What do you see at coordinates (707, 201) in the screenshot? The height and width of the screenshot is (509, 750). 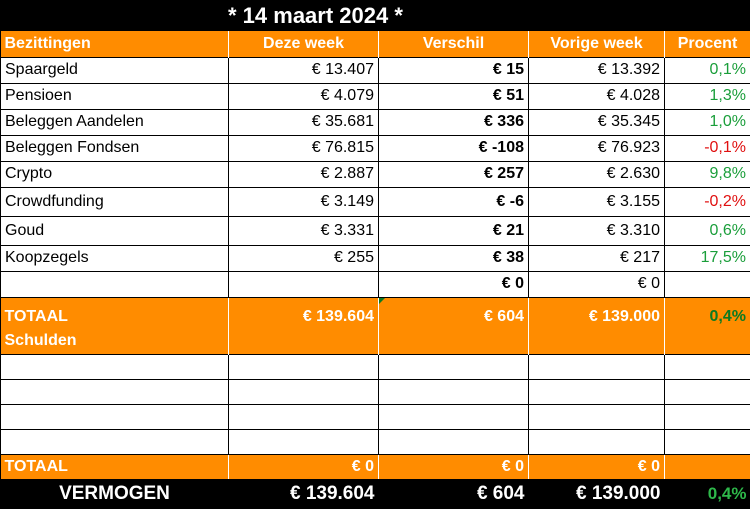 I see `asset-percent: -0,2%` at bounding box center [707, 201].